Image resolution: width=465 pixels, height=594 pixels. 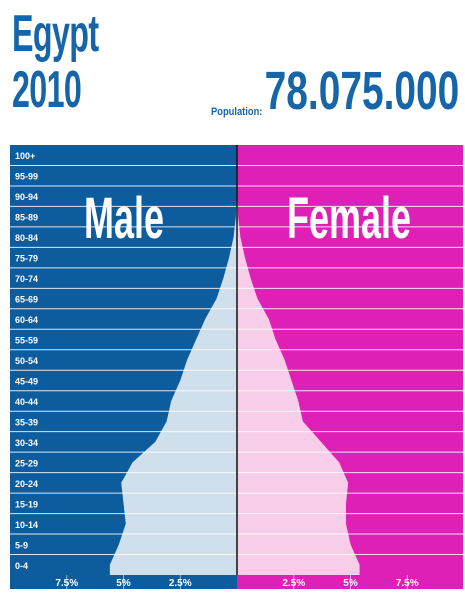 I want to click on age-group-label: 95-99, so click(x=26, y=177).